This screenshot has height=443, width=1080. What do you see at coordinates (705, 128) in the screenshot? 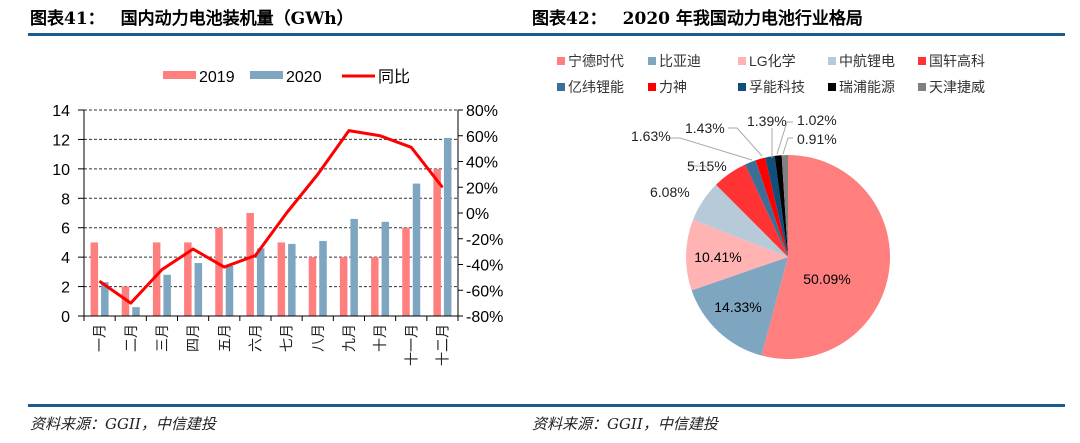
I see `pie-value-label: 1.43%` at bounding box center [705, 128].